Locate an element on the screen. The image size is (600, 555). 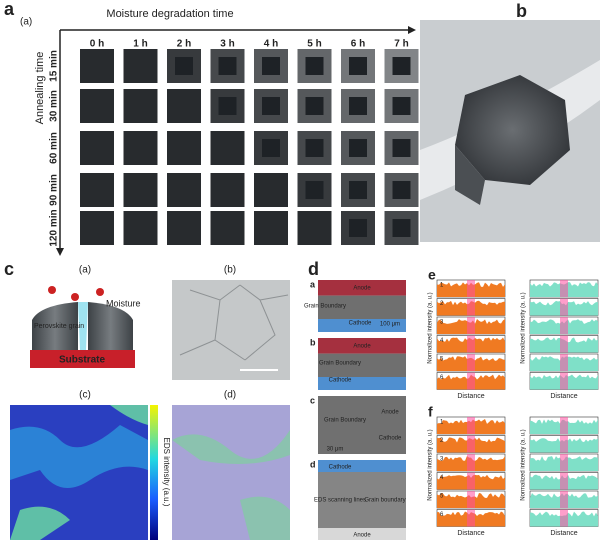
row-label: 60 min is located at coordinates (54, 148).